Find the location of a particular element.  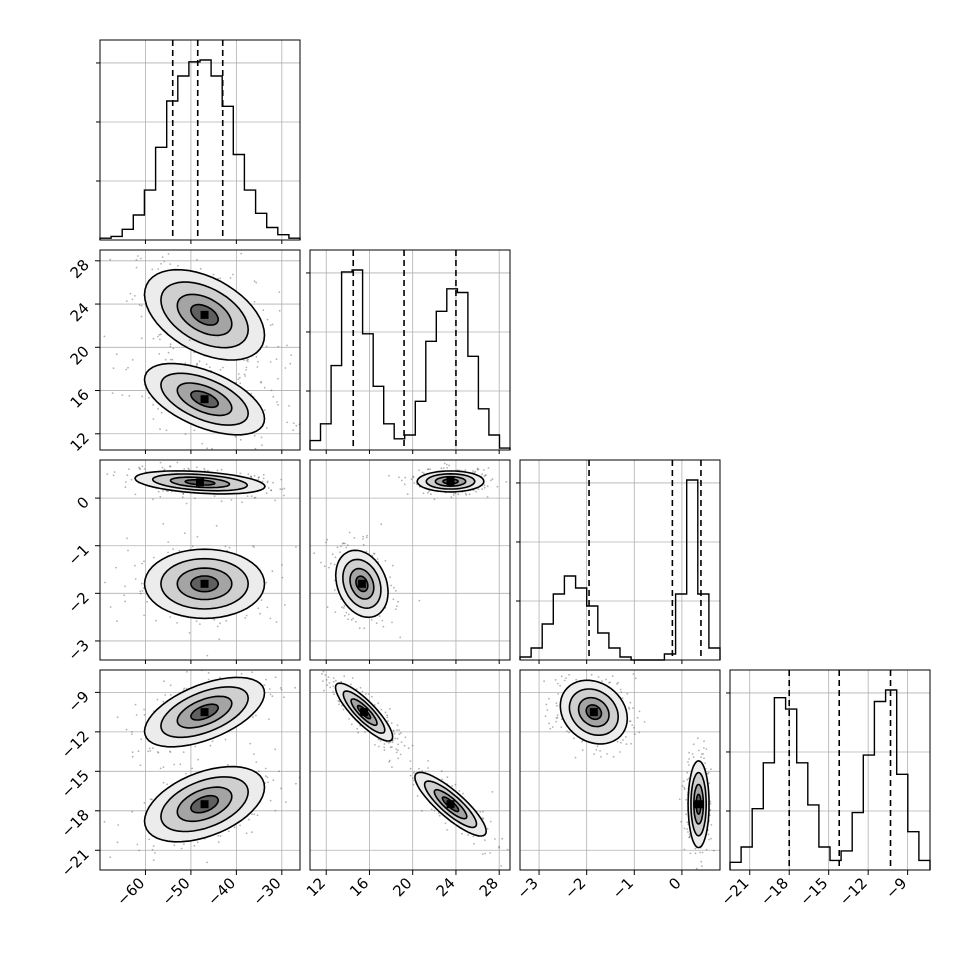

x-tick-label: −40 is located at coordinates (221, 891).